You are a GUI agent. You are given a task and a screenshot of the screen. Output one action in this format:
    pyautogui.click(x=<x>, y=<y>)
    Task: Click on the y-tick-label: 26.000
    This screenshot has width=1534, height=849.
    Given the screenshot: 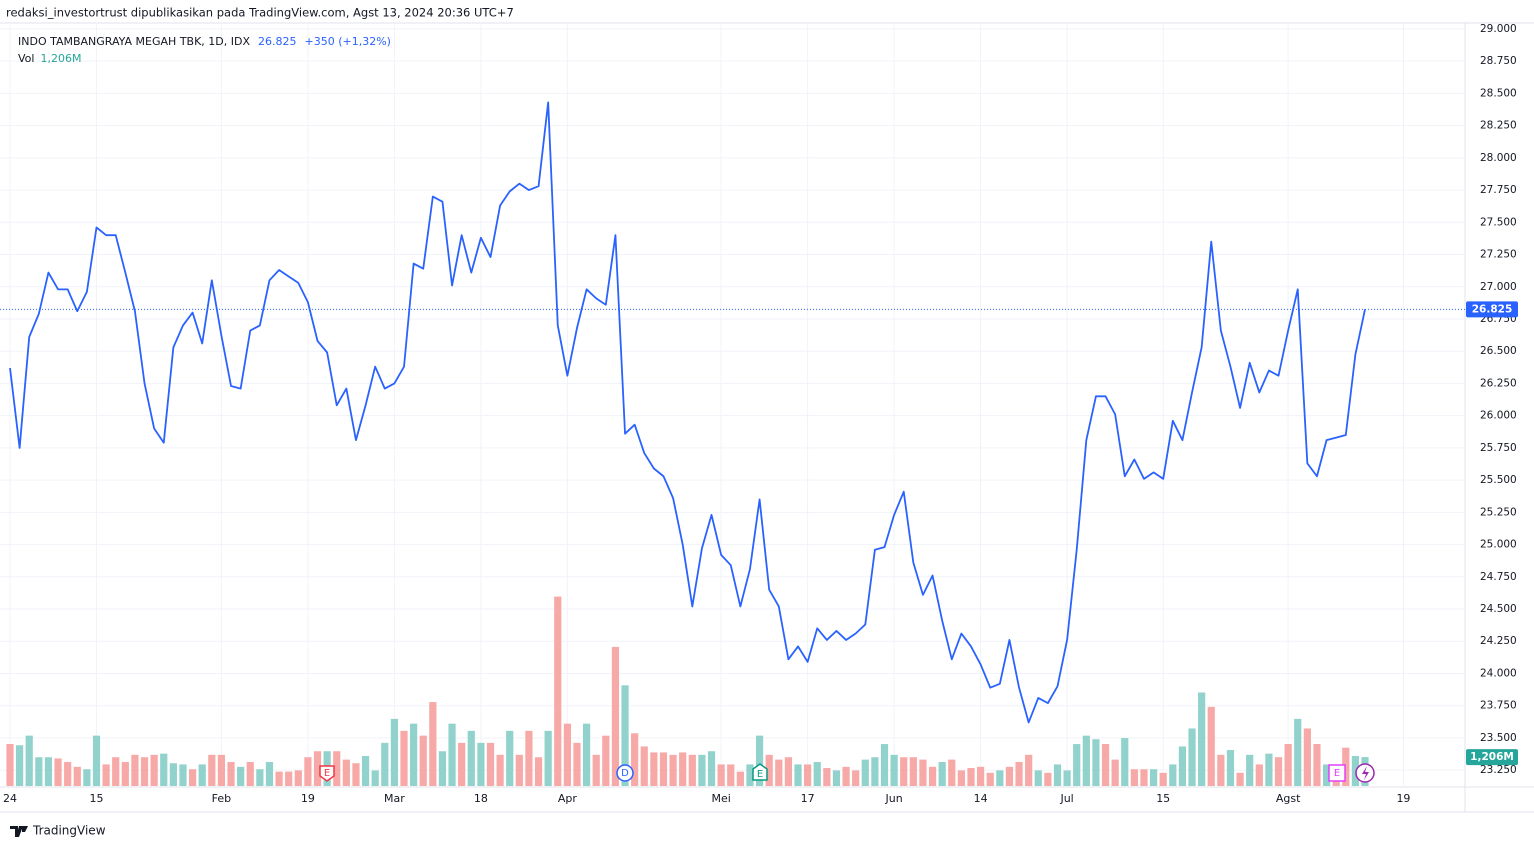 What is the action you would take?
    pyautogui.click(x=1498, y=416)
    